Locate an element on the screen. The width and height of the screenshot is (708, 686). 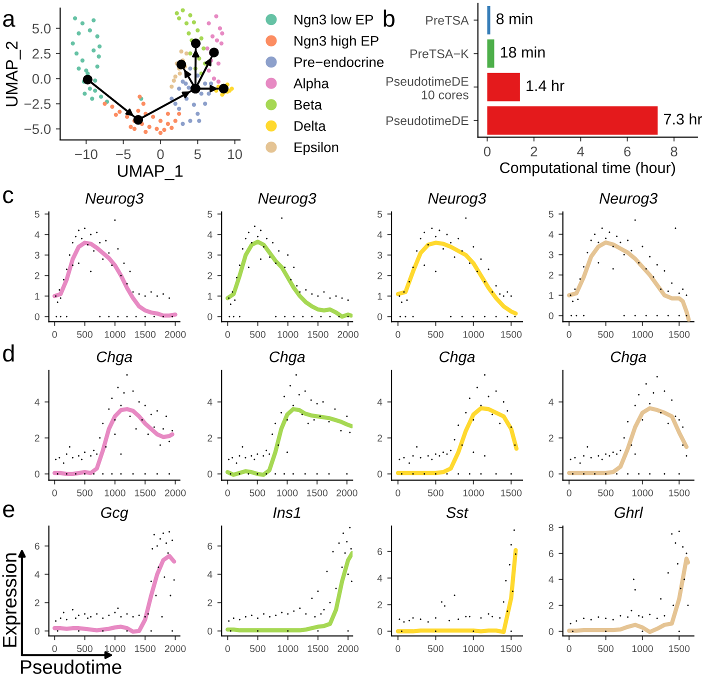
y-axis-title: UMAP_2 is located at coordinates (13, 74).